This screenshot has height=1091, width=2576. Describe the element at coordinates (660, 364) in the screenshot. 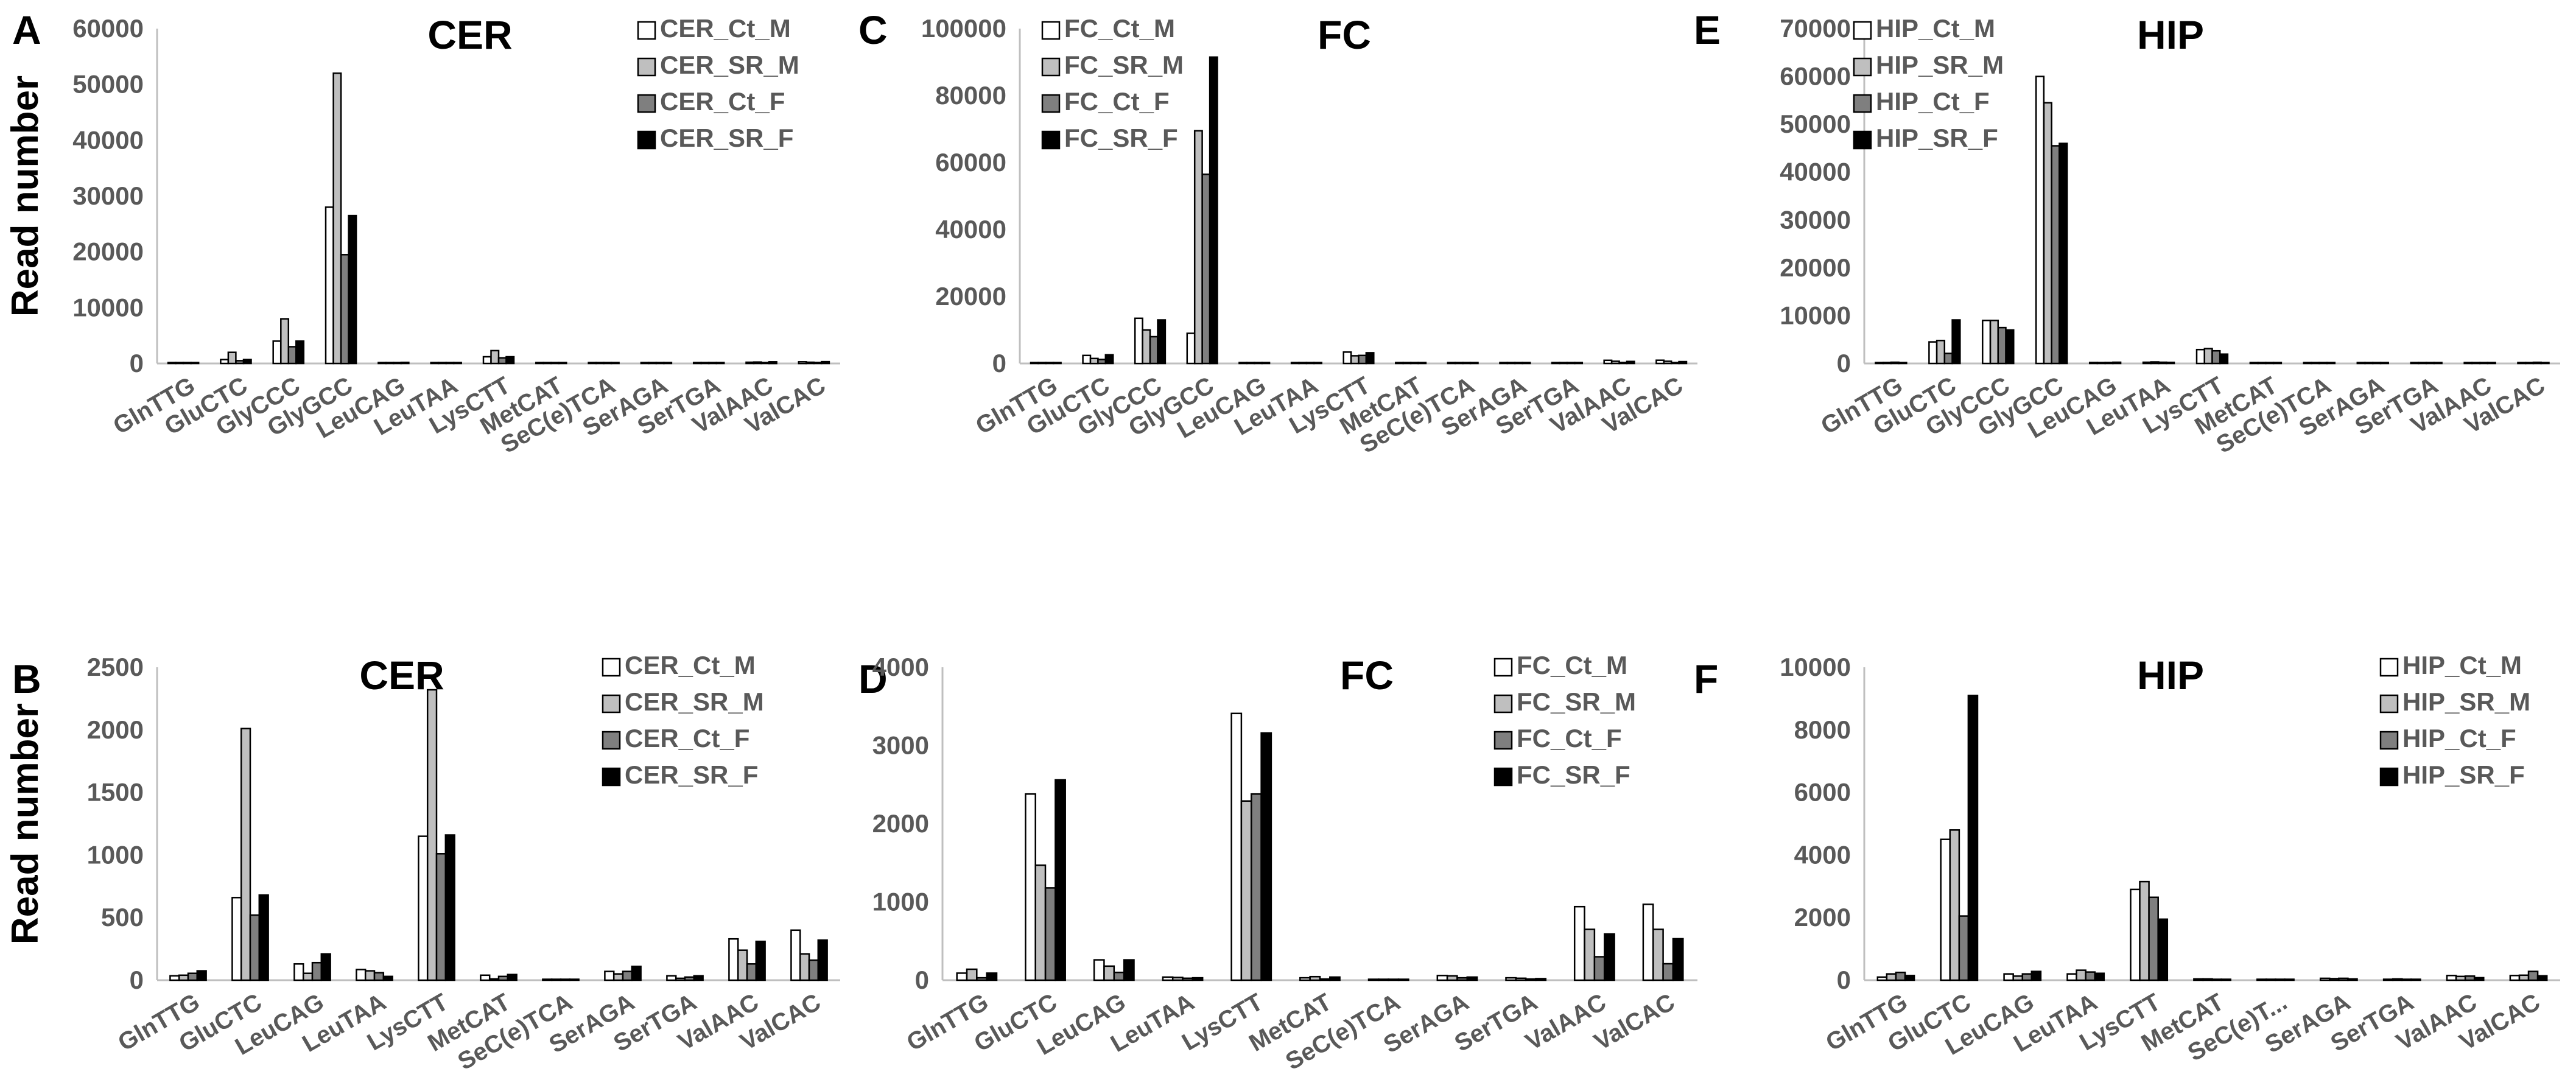

I see `bar-cer-ct-f-seraga` at that location.